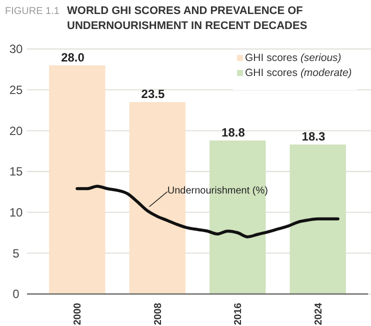 The width and height of the screenshot is (371, 326). I want to click on data-label: 18.3, so click(314, 137).